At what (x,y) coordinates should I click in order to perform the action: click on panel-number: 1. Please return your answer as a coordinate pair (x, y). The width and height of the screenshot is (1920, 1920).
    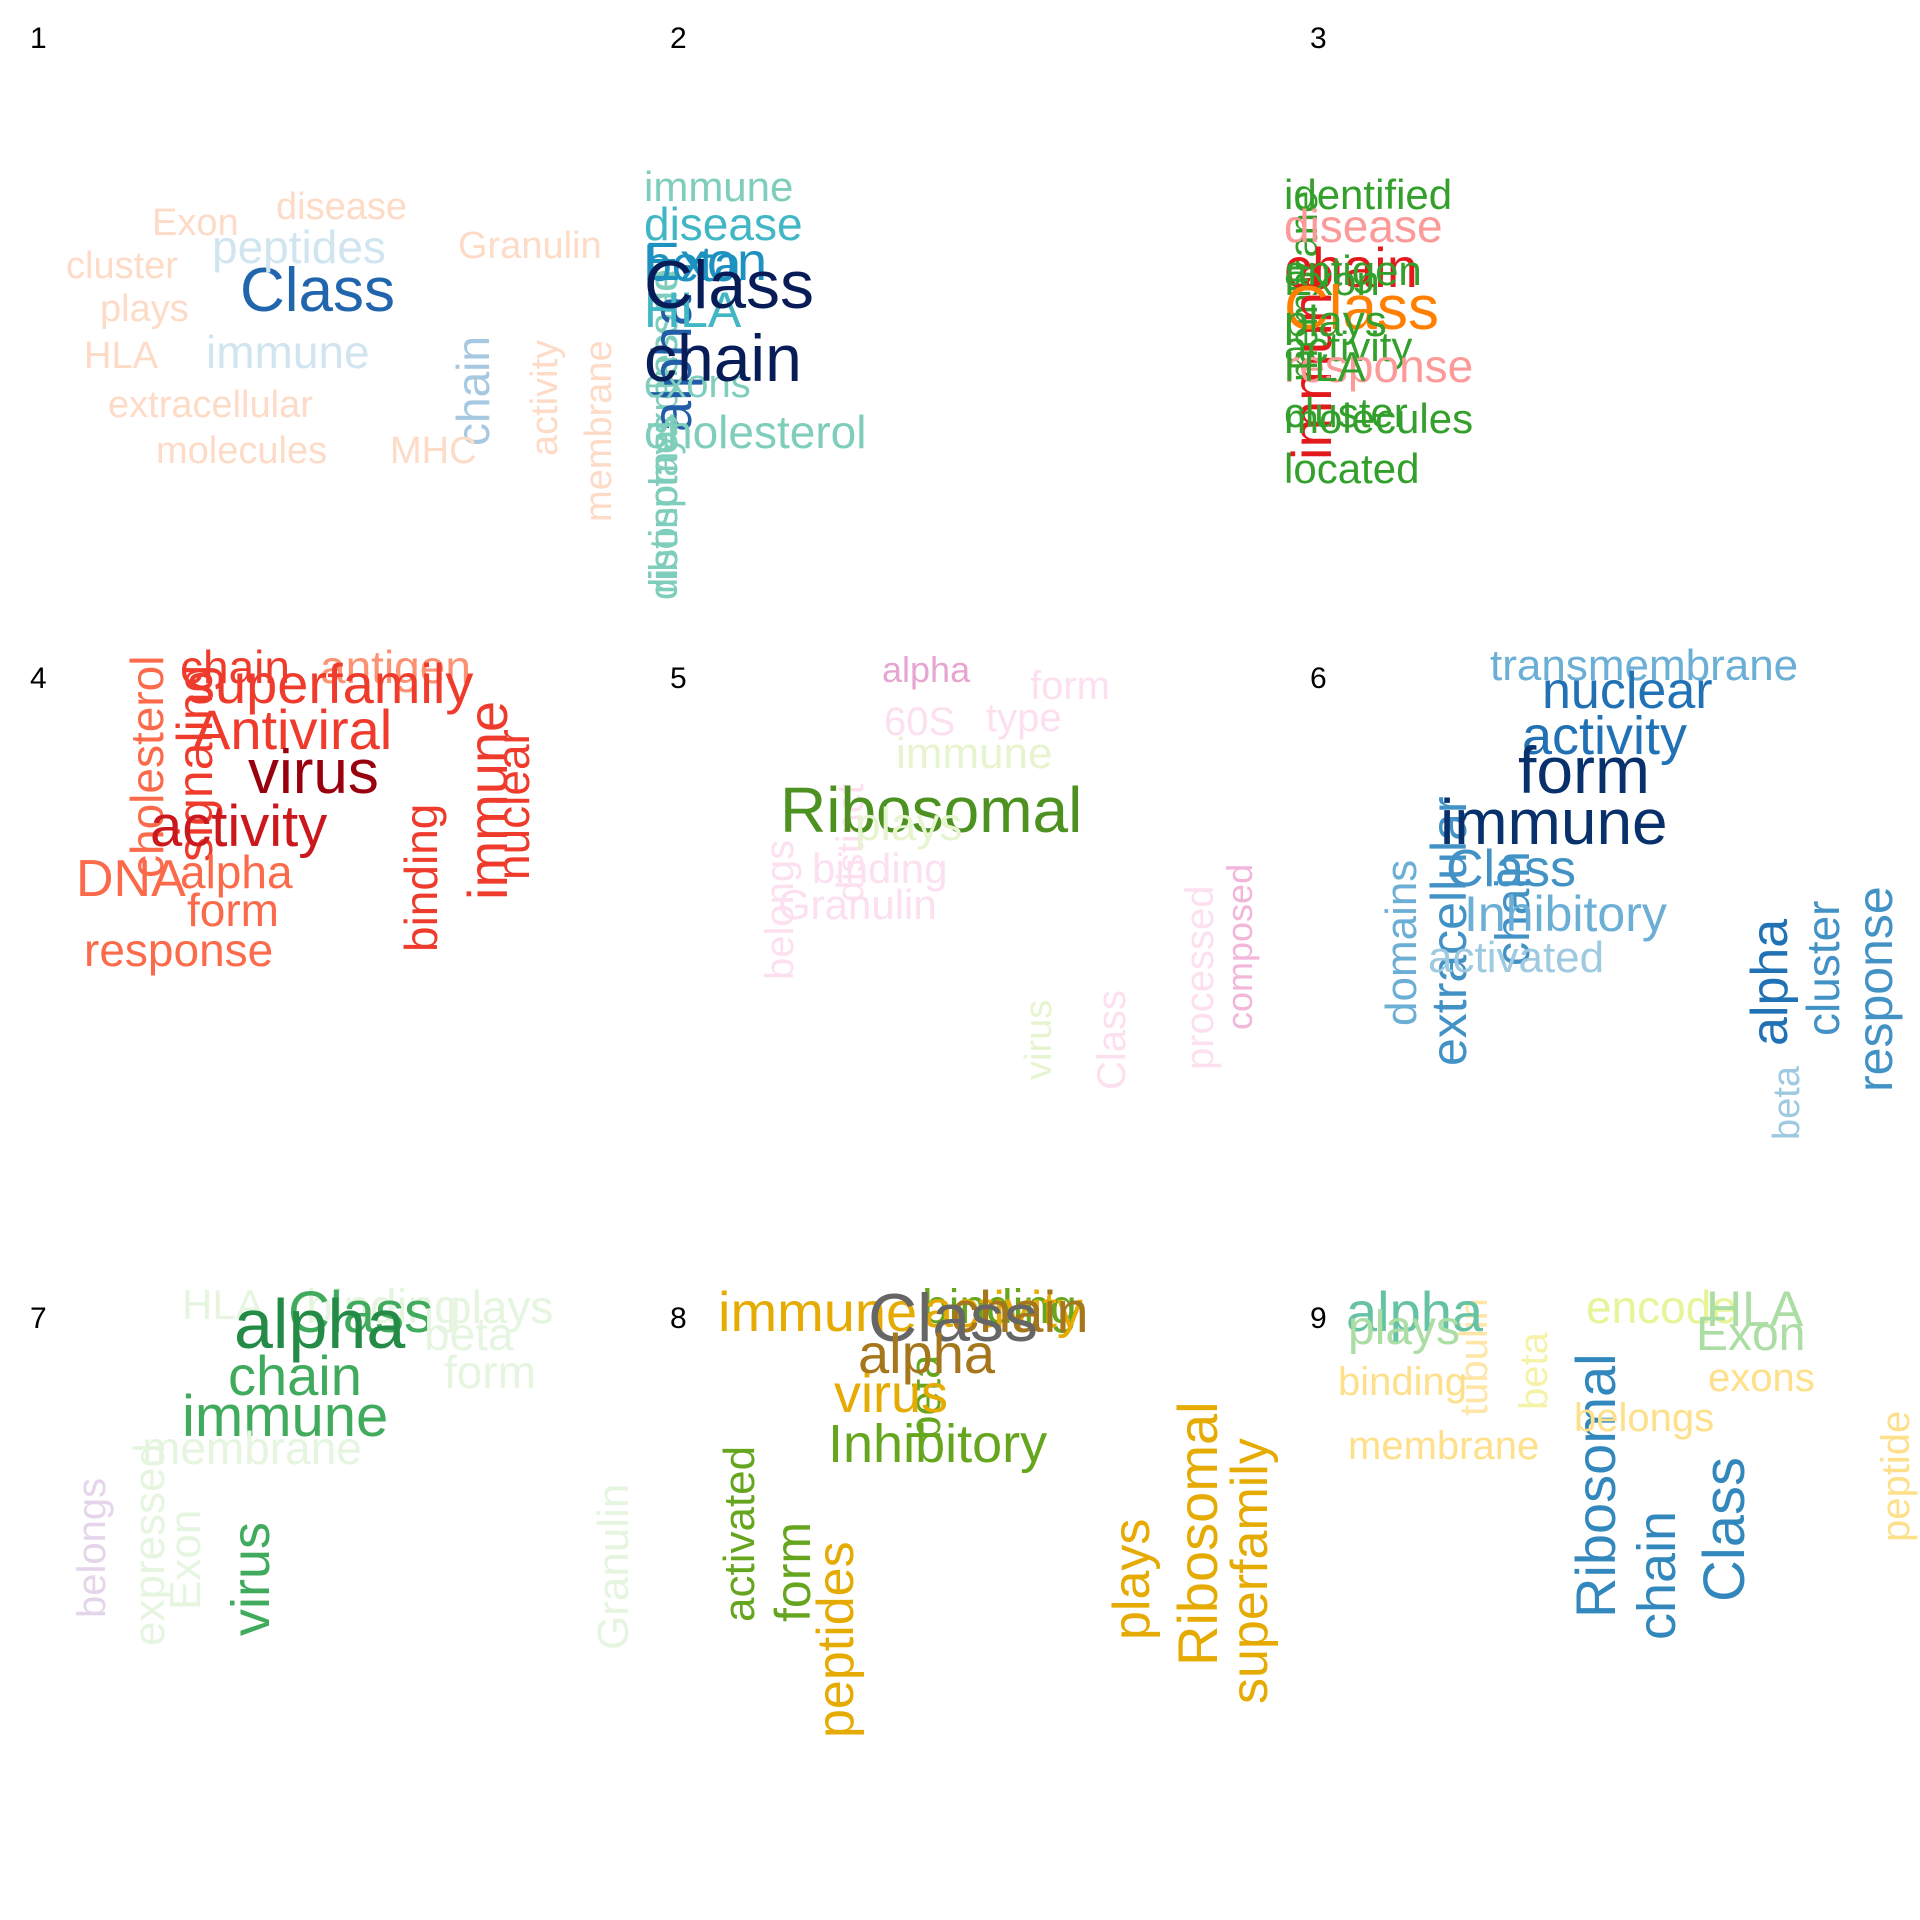
    Looking at the image, I should click on (38, 38).